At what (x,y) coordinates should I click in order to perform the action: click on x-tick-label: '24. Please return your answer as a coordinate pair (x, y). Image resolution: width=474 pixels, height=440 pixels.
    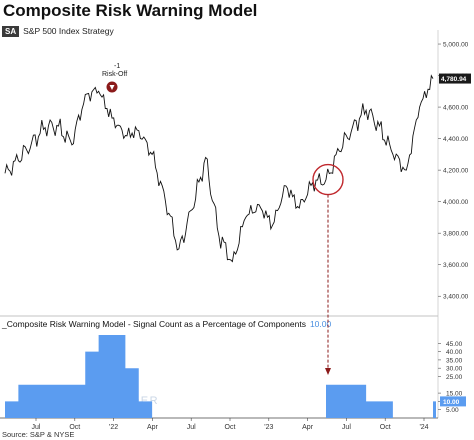
    Looking at the image, I should click on (423, 427).